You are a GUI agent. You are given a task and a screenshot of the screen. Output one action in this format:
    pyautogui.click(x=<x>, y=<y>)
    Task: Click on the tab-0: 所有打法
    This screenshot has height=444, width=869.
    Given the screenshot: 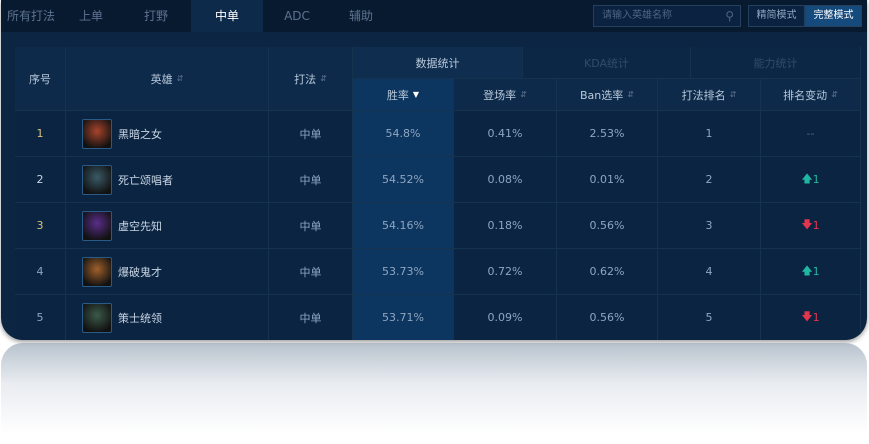 What is the action you would take?
    pyautogui.click(x=30, y=16)
    